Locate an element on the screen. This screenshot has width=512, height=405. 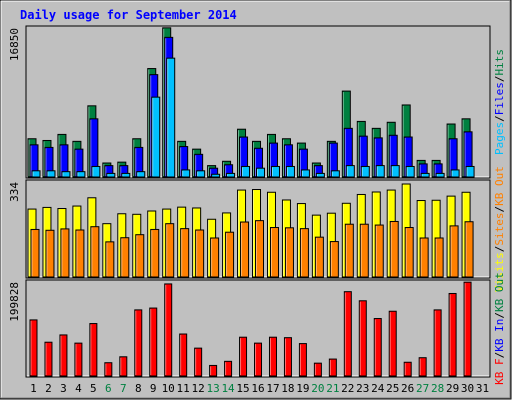
sites-bar-day-29-fill is located at coordinates (454, 251).